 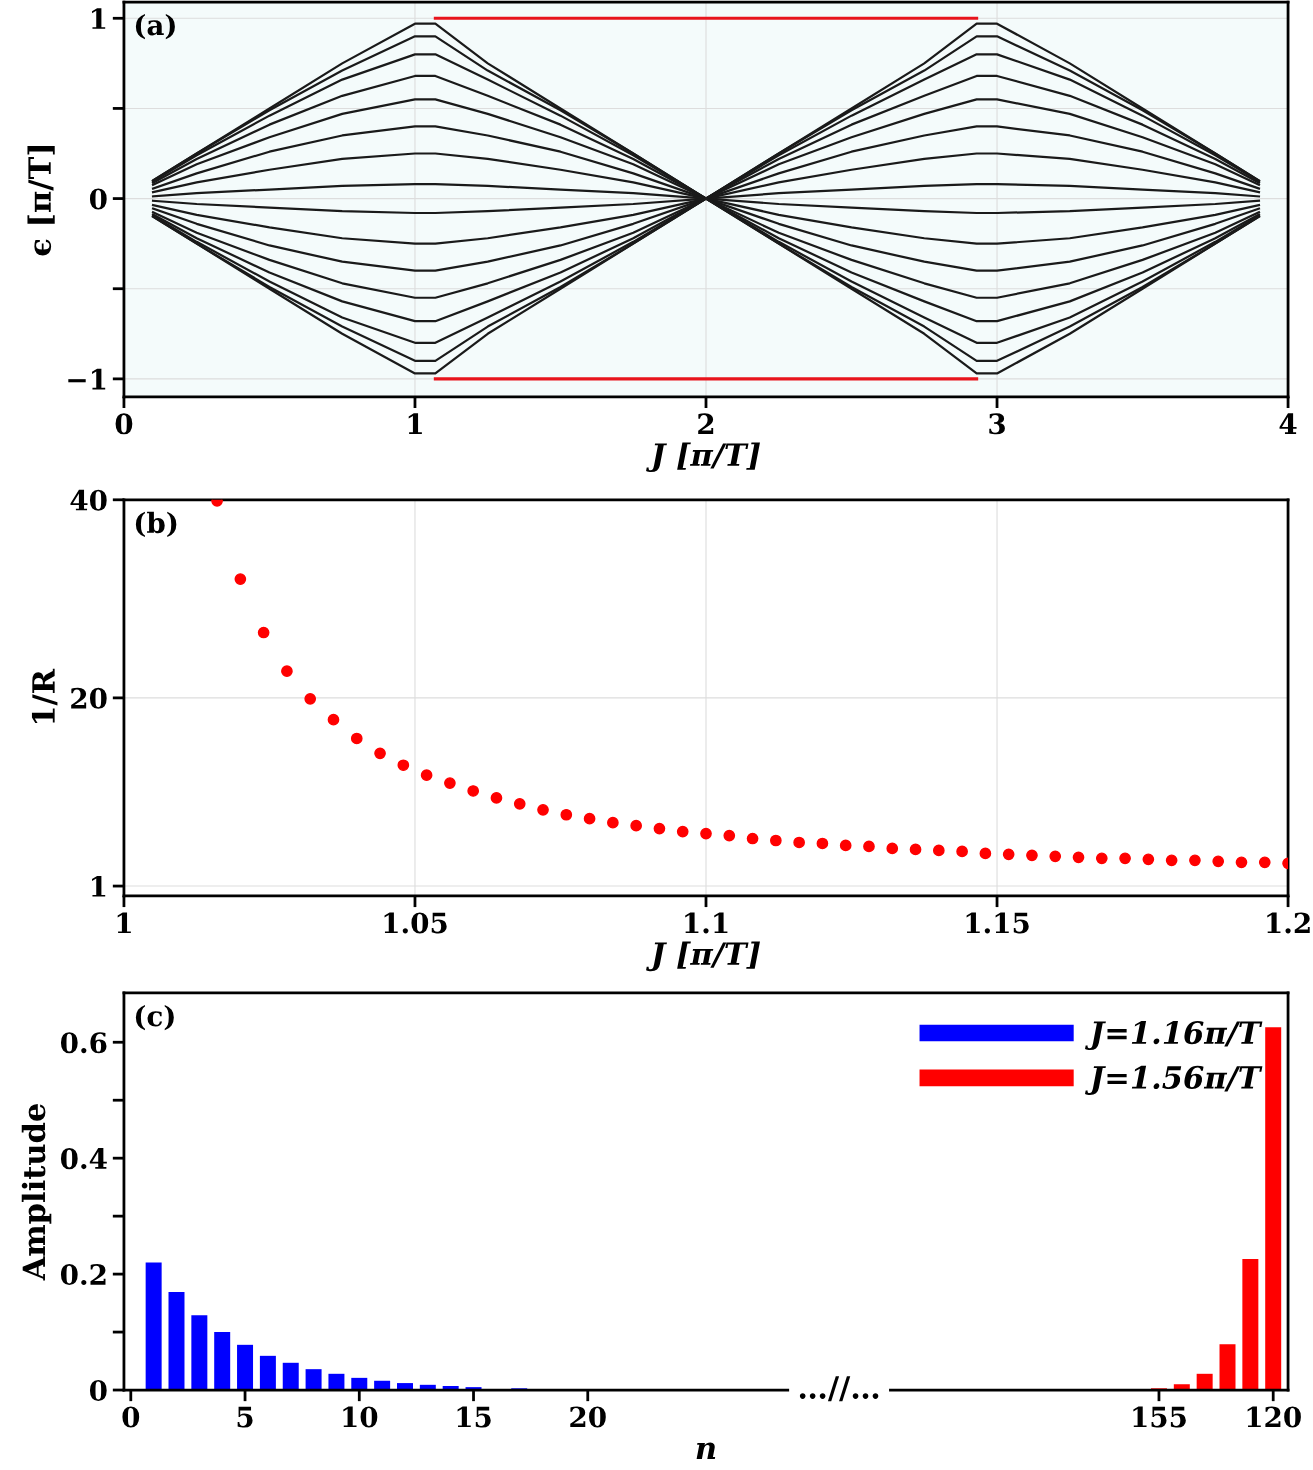 I want to click on y-tick-label: 40, so click(x=88, y=500).